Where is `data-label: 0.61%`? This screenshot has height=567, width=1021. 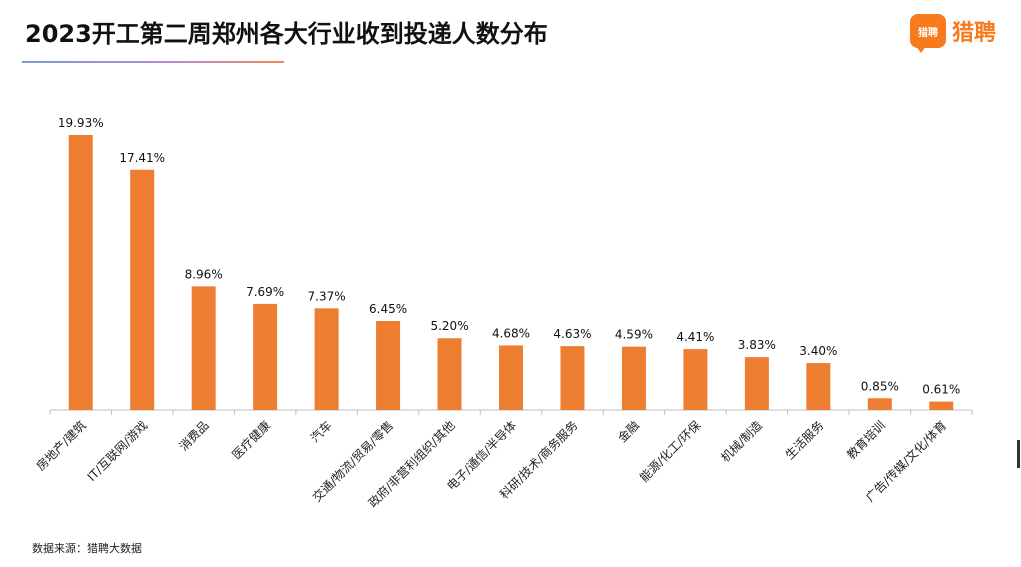 data-label: 0.61% is located at coordinates (941, 390).